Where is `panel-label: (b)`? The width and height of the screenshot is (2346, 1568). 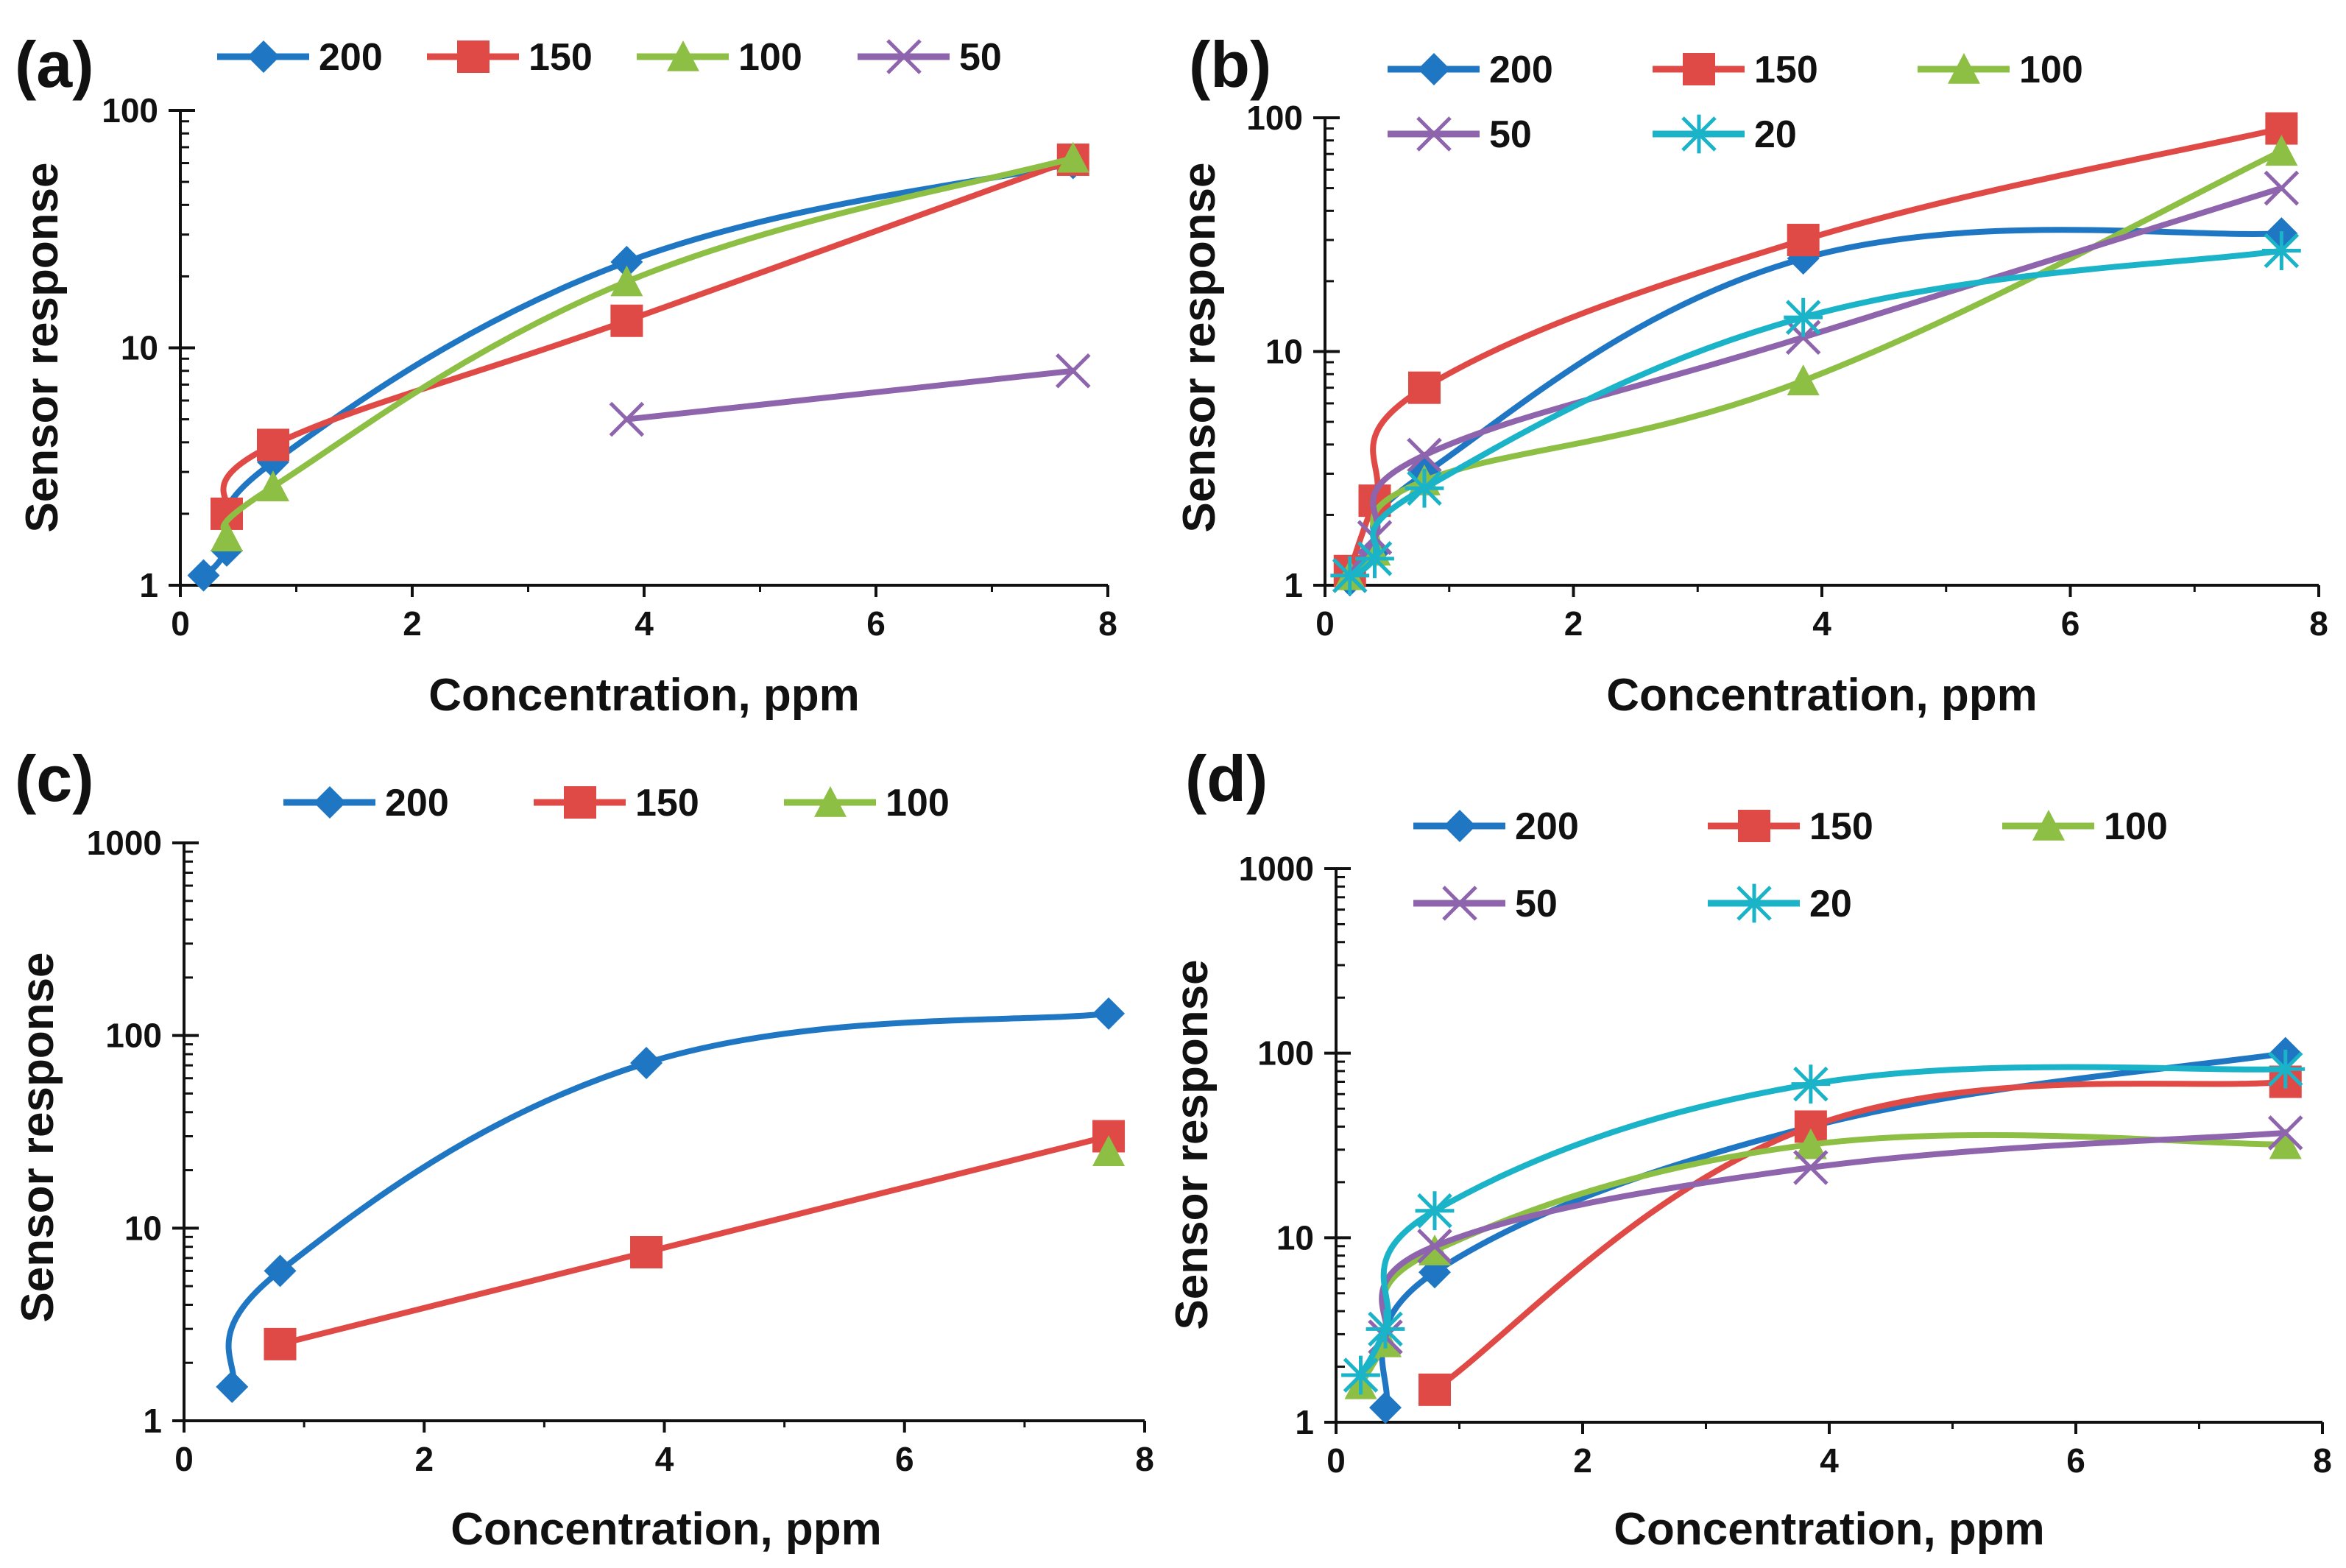 panel-label: (b) is located at coordinates (1230, 64).